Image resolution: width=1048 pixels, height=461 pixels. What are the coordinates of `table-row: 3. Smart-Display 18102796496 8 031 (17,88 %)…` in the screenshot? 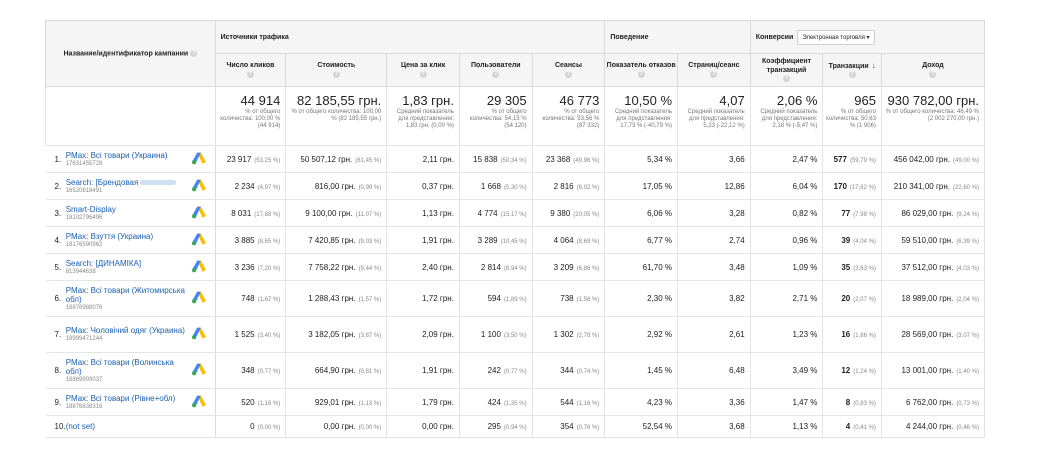 It's located at (515, 213).